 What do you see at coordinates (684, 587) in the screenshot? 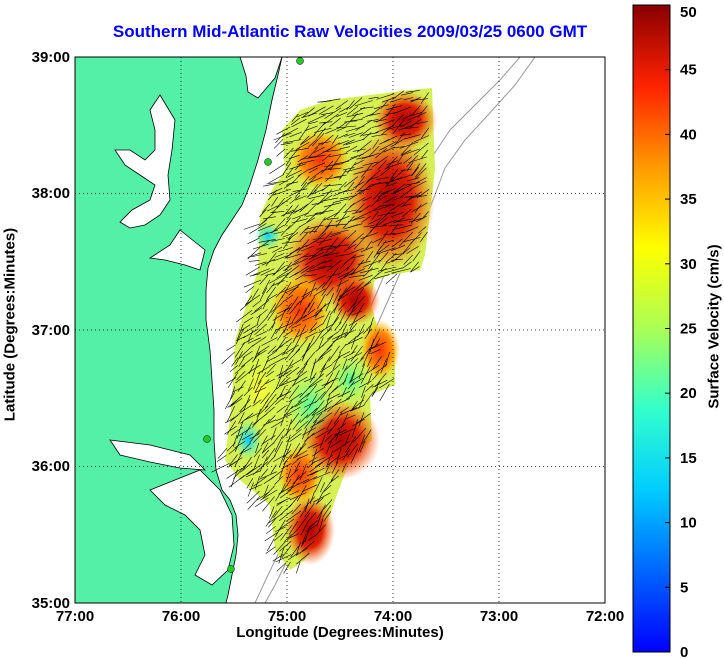
I see `colorbar-tick-label: 5` at bounding box center [684, 587].